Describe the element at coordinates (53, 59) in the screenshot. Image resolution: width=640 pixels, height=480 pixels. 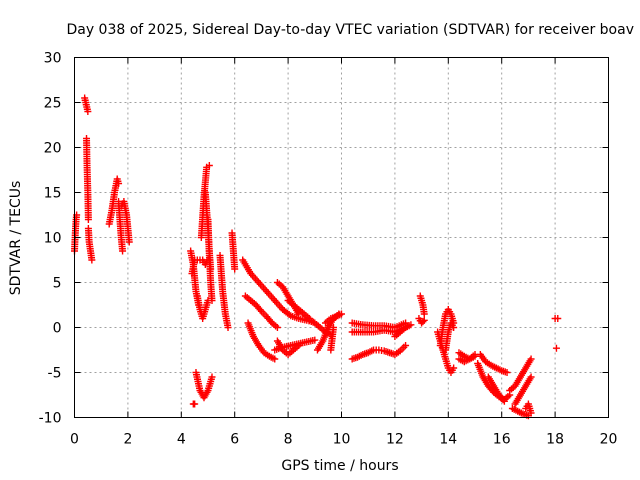
I see `y-tick-label: 30` at that location.